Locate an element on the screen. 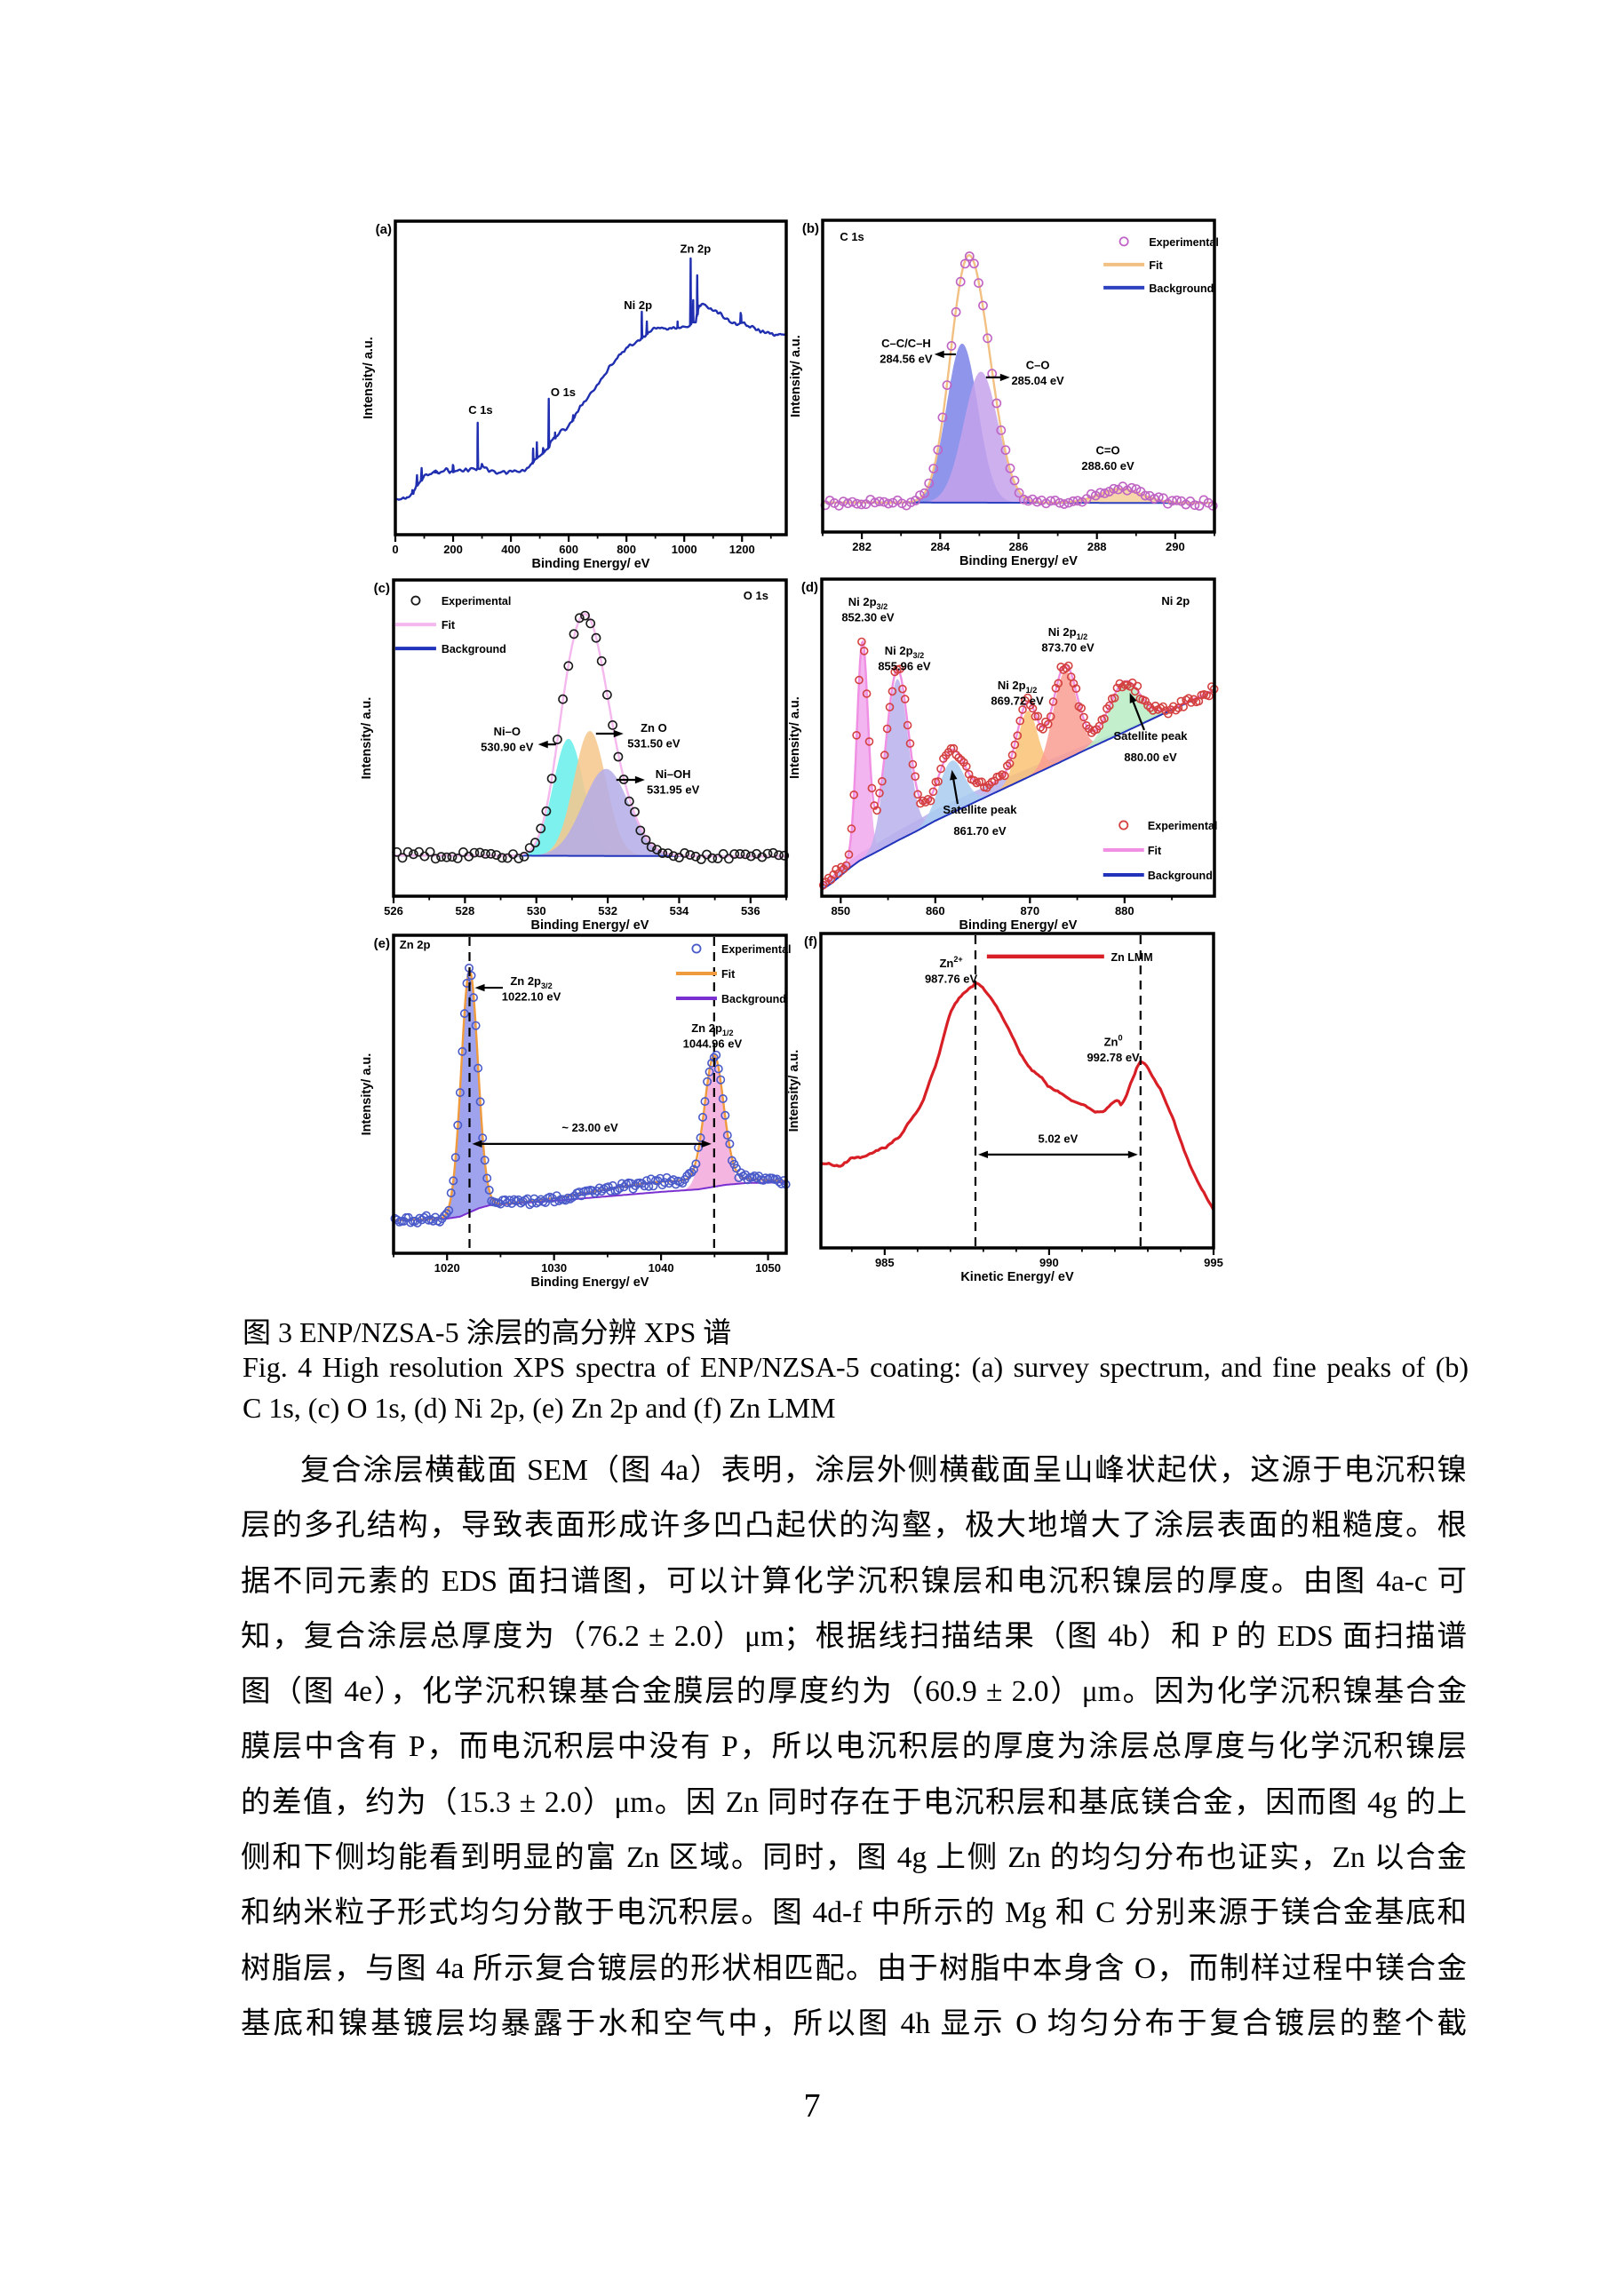  annotation-text: 987.76 eV is located at coordinates (951, 978).